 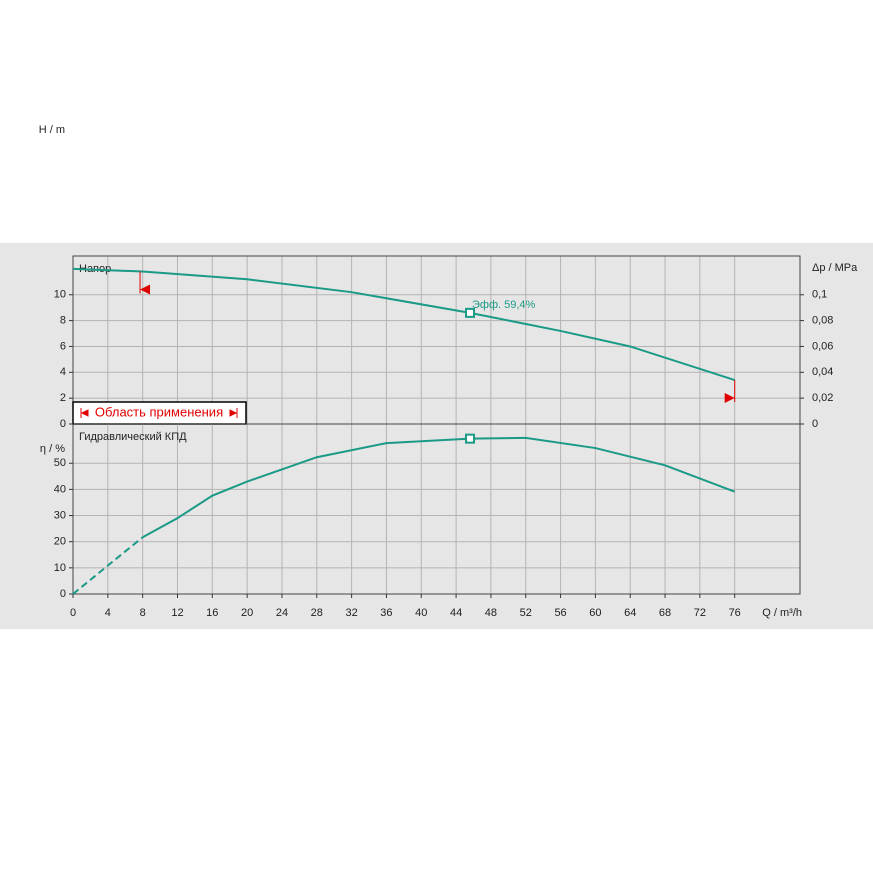 I want to click on annotation: Эфф. 59,4%, so click(x=504, y=305).